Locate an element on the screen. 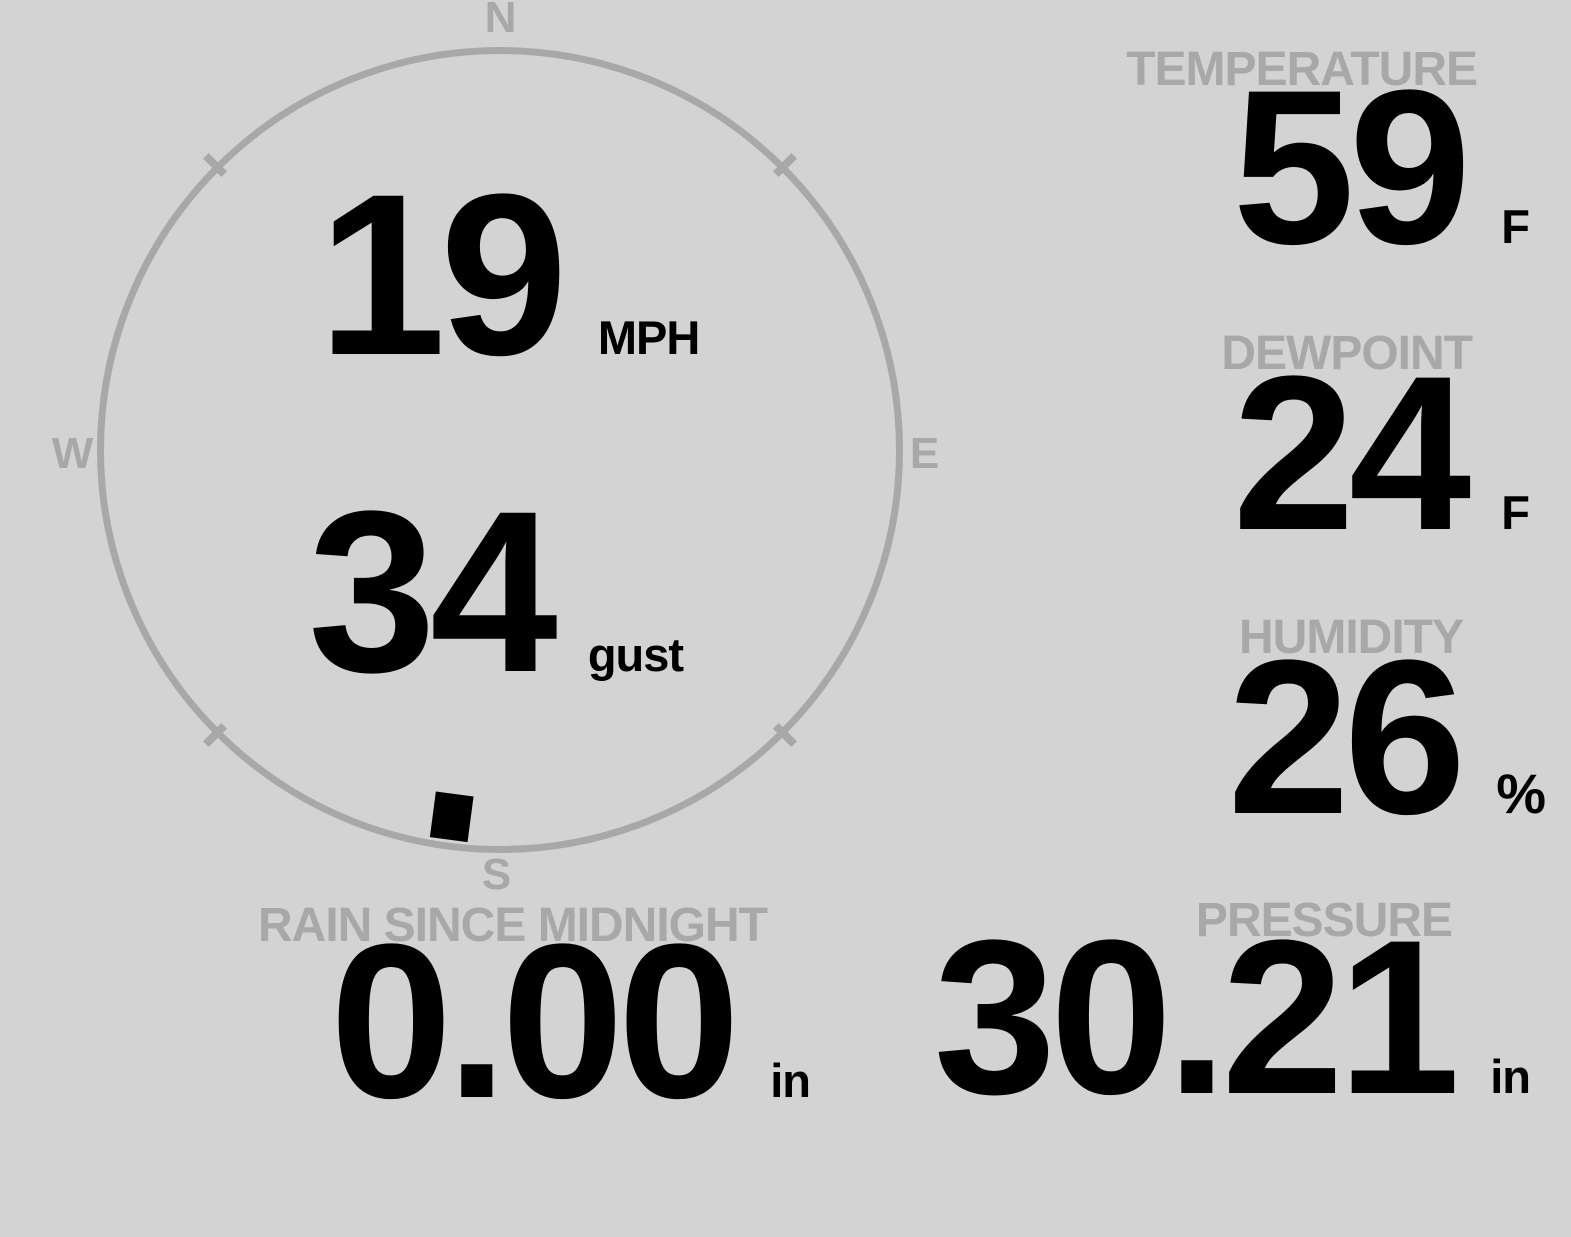 This screenshot has height=1237, width=1571. compass-cardinal-south: S is located at coordinates (496, 874).